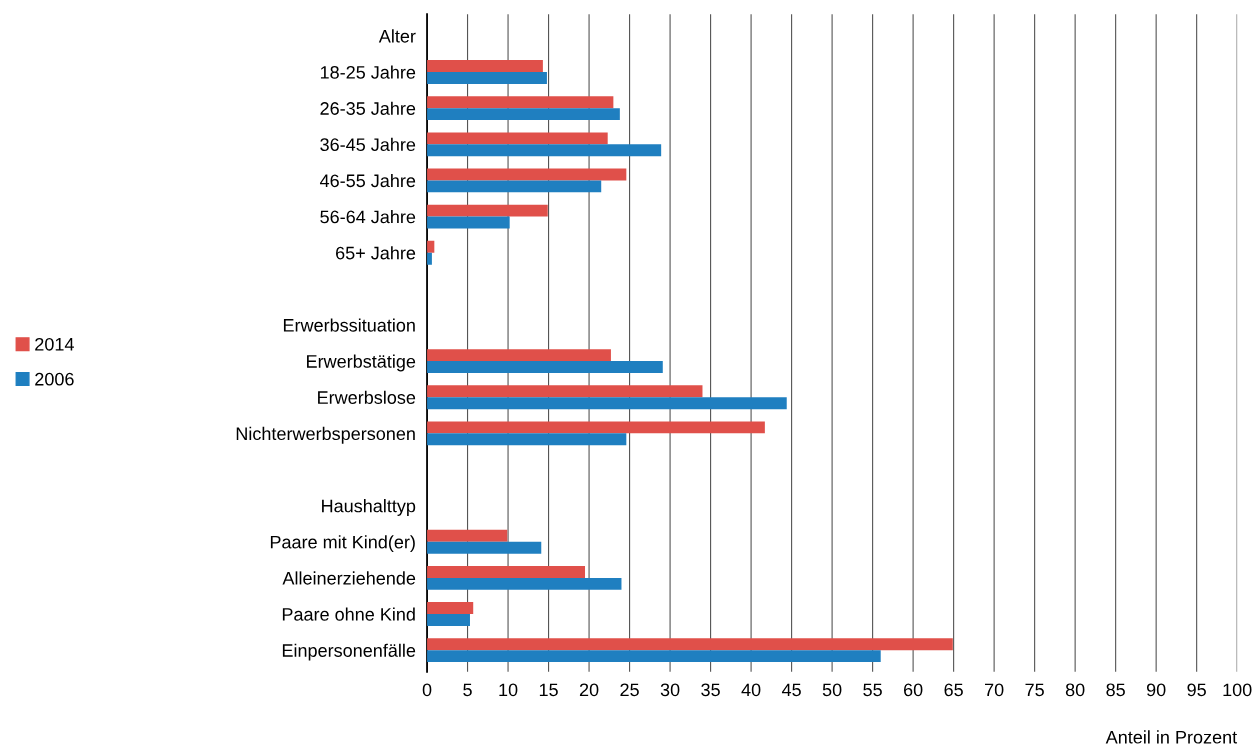 The image size is (1256, 749). What do you see at coordinates (1237, 690) in the screenshot?
I see `x-tick-label: 100` at bounding box center [1237, 690].